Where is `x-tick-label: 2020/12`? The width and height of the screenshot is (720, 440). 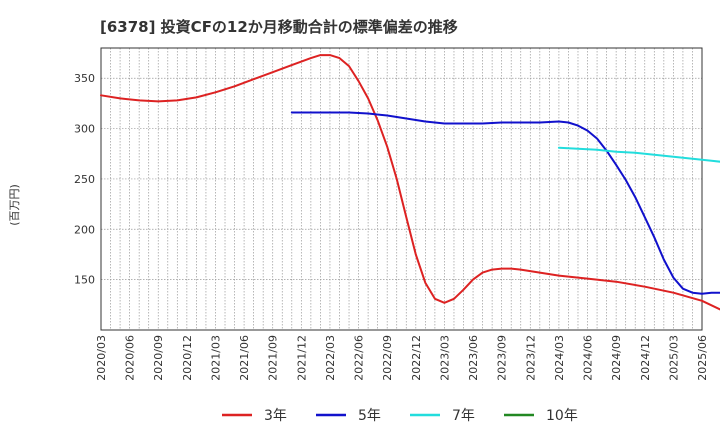 x-tick-label: 2020/12 is located at coordinates (187, 358).